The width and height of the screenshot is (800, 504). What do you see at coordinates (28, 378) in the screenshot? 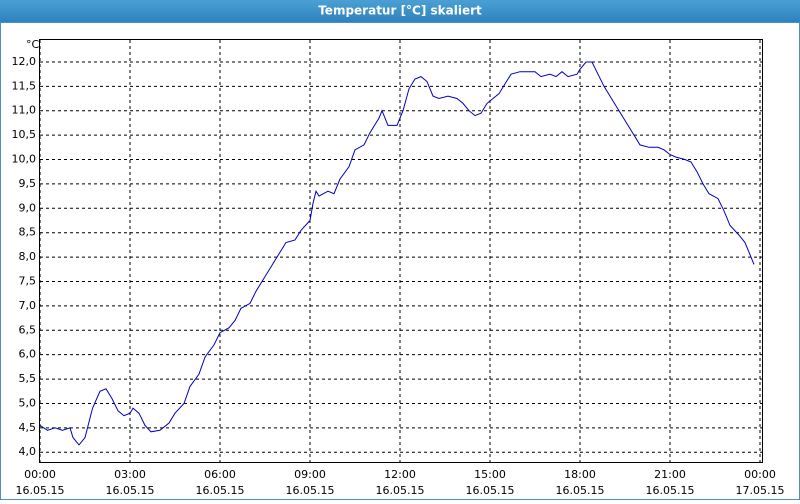
I see `y-tick-label: 5,5` at bounding box center [28, 378].